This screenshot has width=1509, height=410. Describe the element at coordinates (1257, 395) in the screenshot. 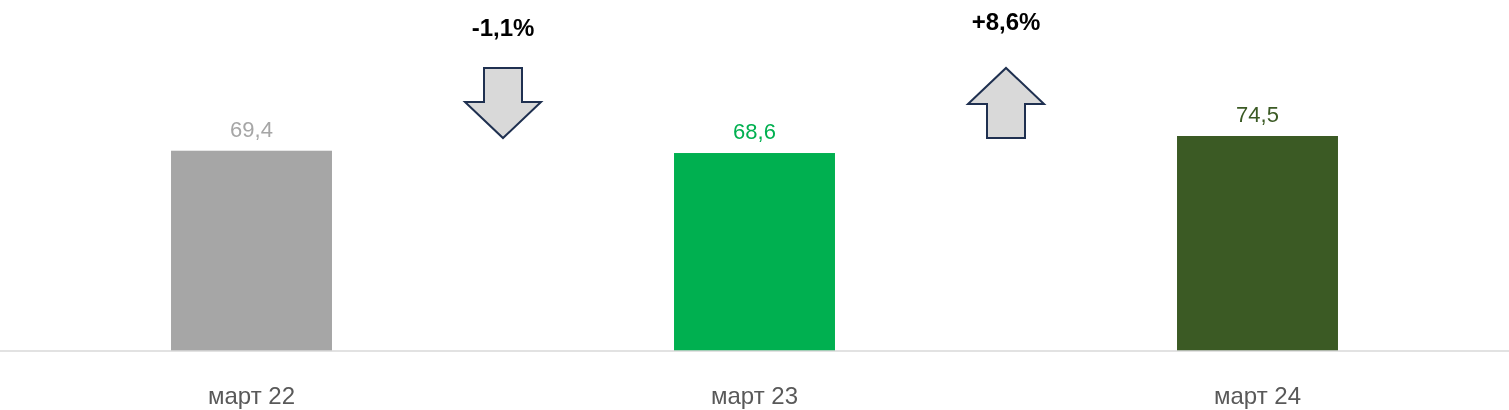

I see `x-tick-label: март 24` at that location.